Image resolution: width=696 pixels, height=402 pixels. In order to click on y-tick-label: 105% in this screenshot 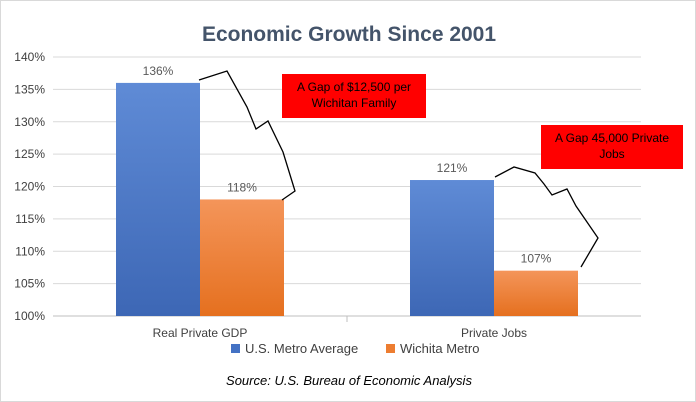, I will do `click(29, 284)`.